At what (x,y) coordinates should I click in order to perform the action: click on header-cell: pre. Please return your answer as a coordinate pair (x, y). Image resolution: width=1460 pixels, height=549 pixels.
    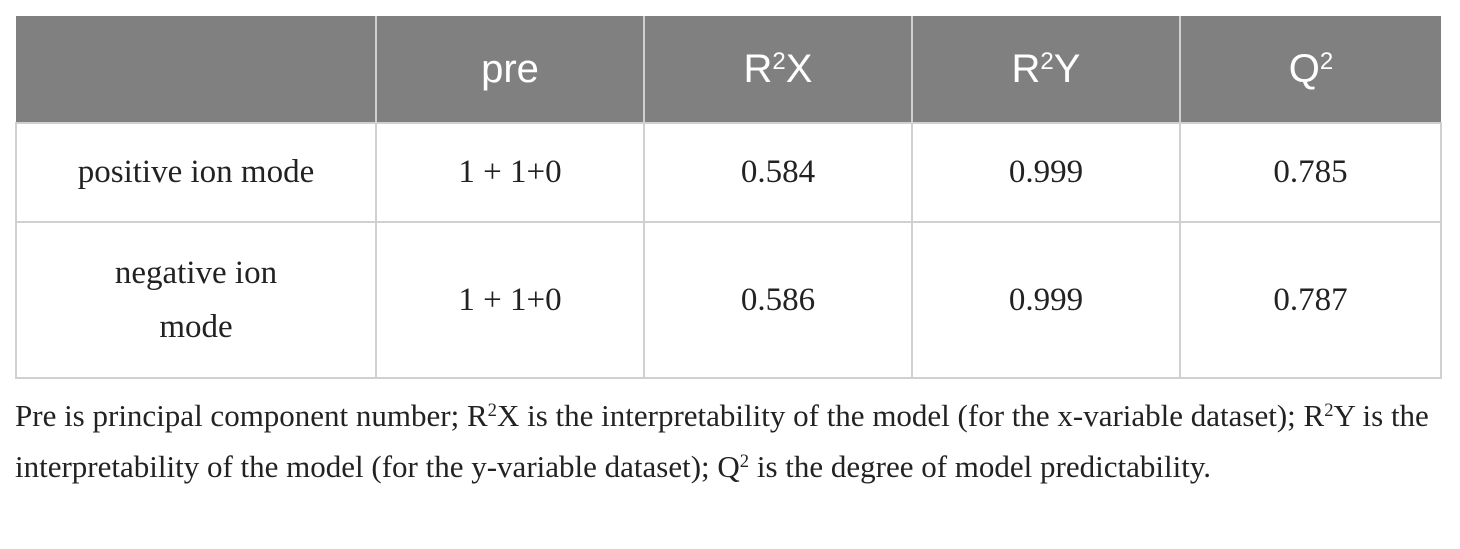
    Looking at the image, I should click on (510, 70).